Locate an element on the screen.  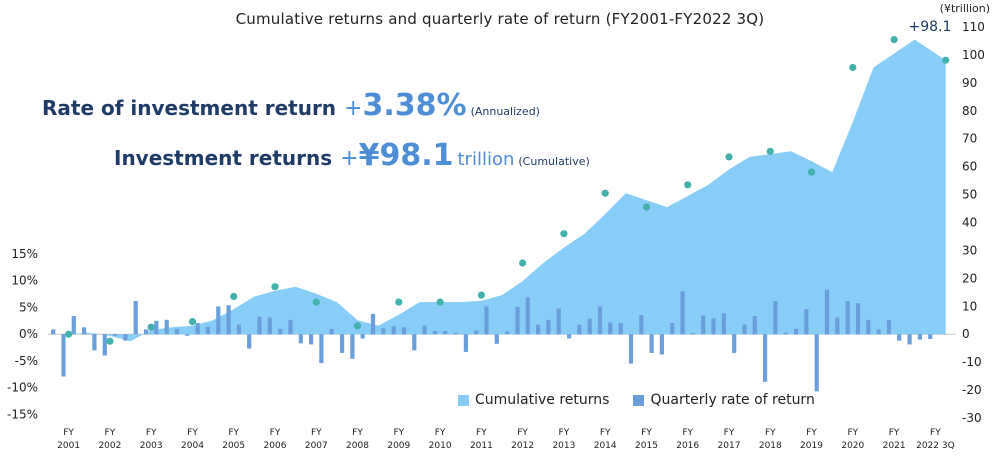
legend-item-quarterly: Quarterly rate of return is located at coordinates (724, 400).